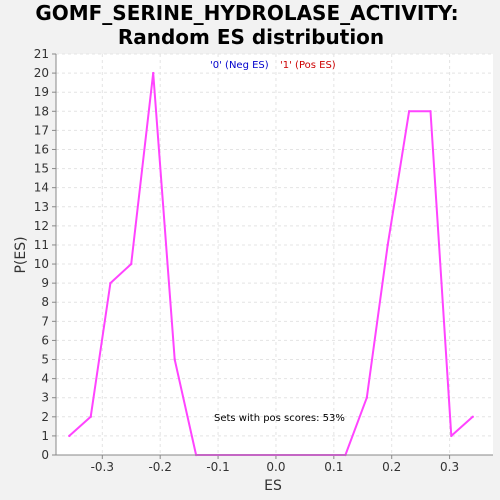 The image size is (500, 500). I want to click on x-tick-label: 0.0, so click(275, 467).